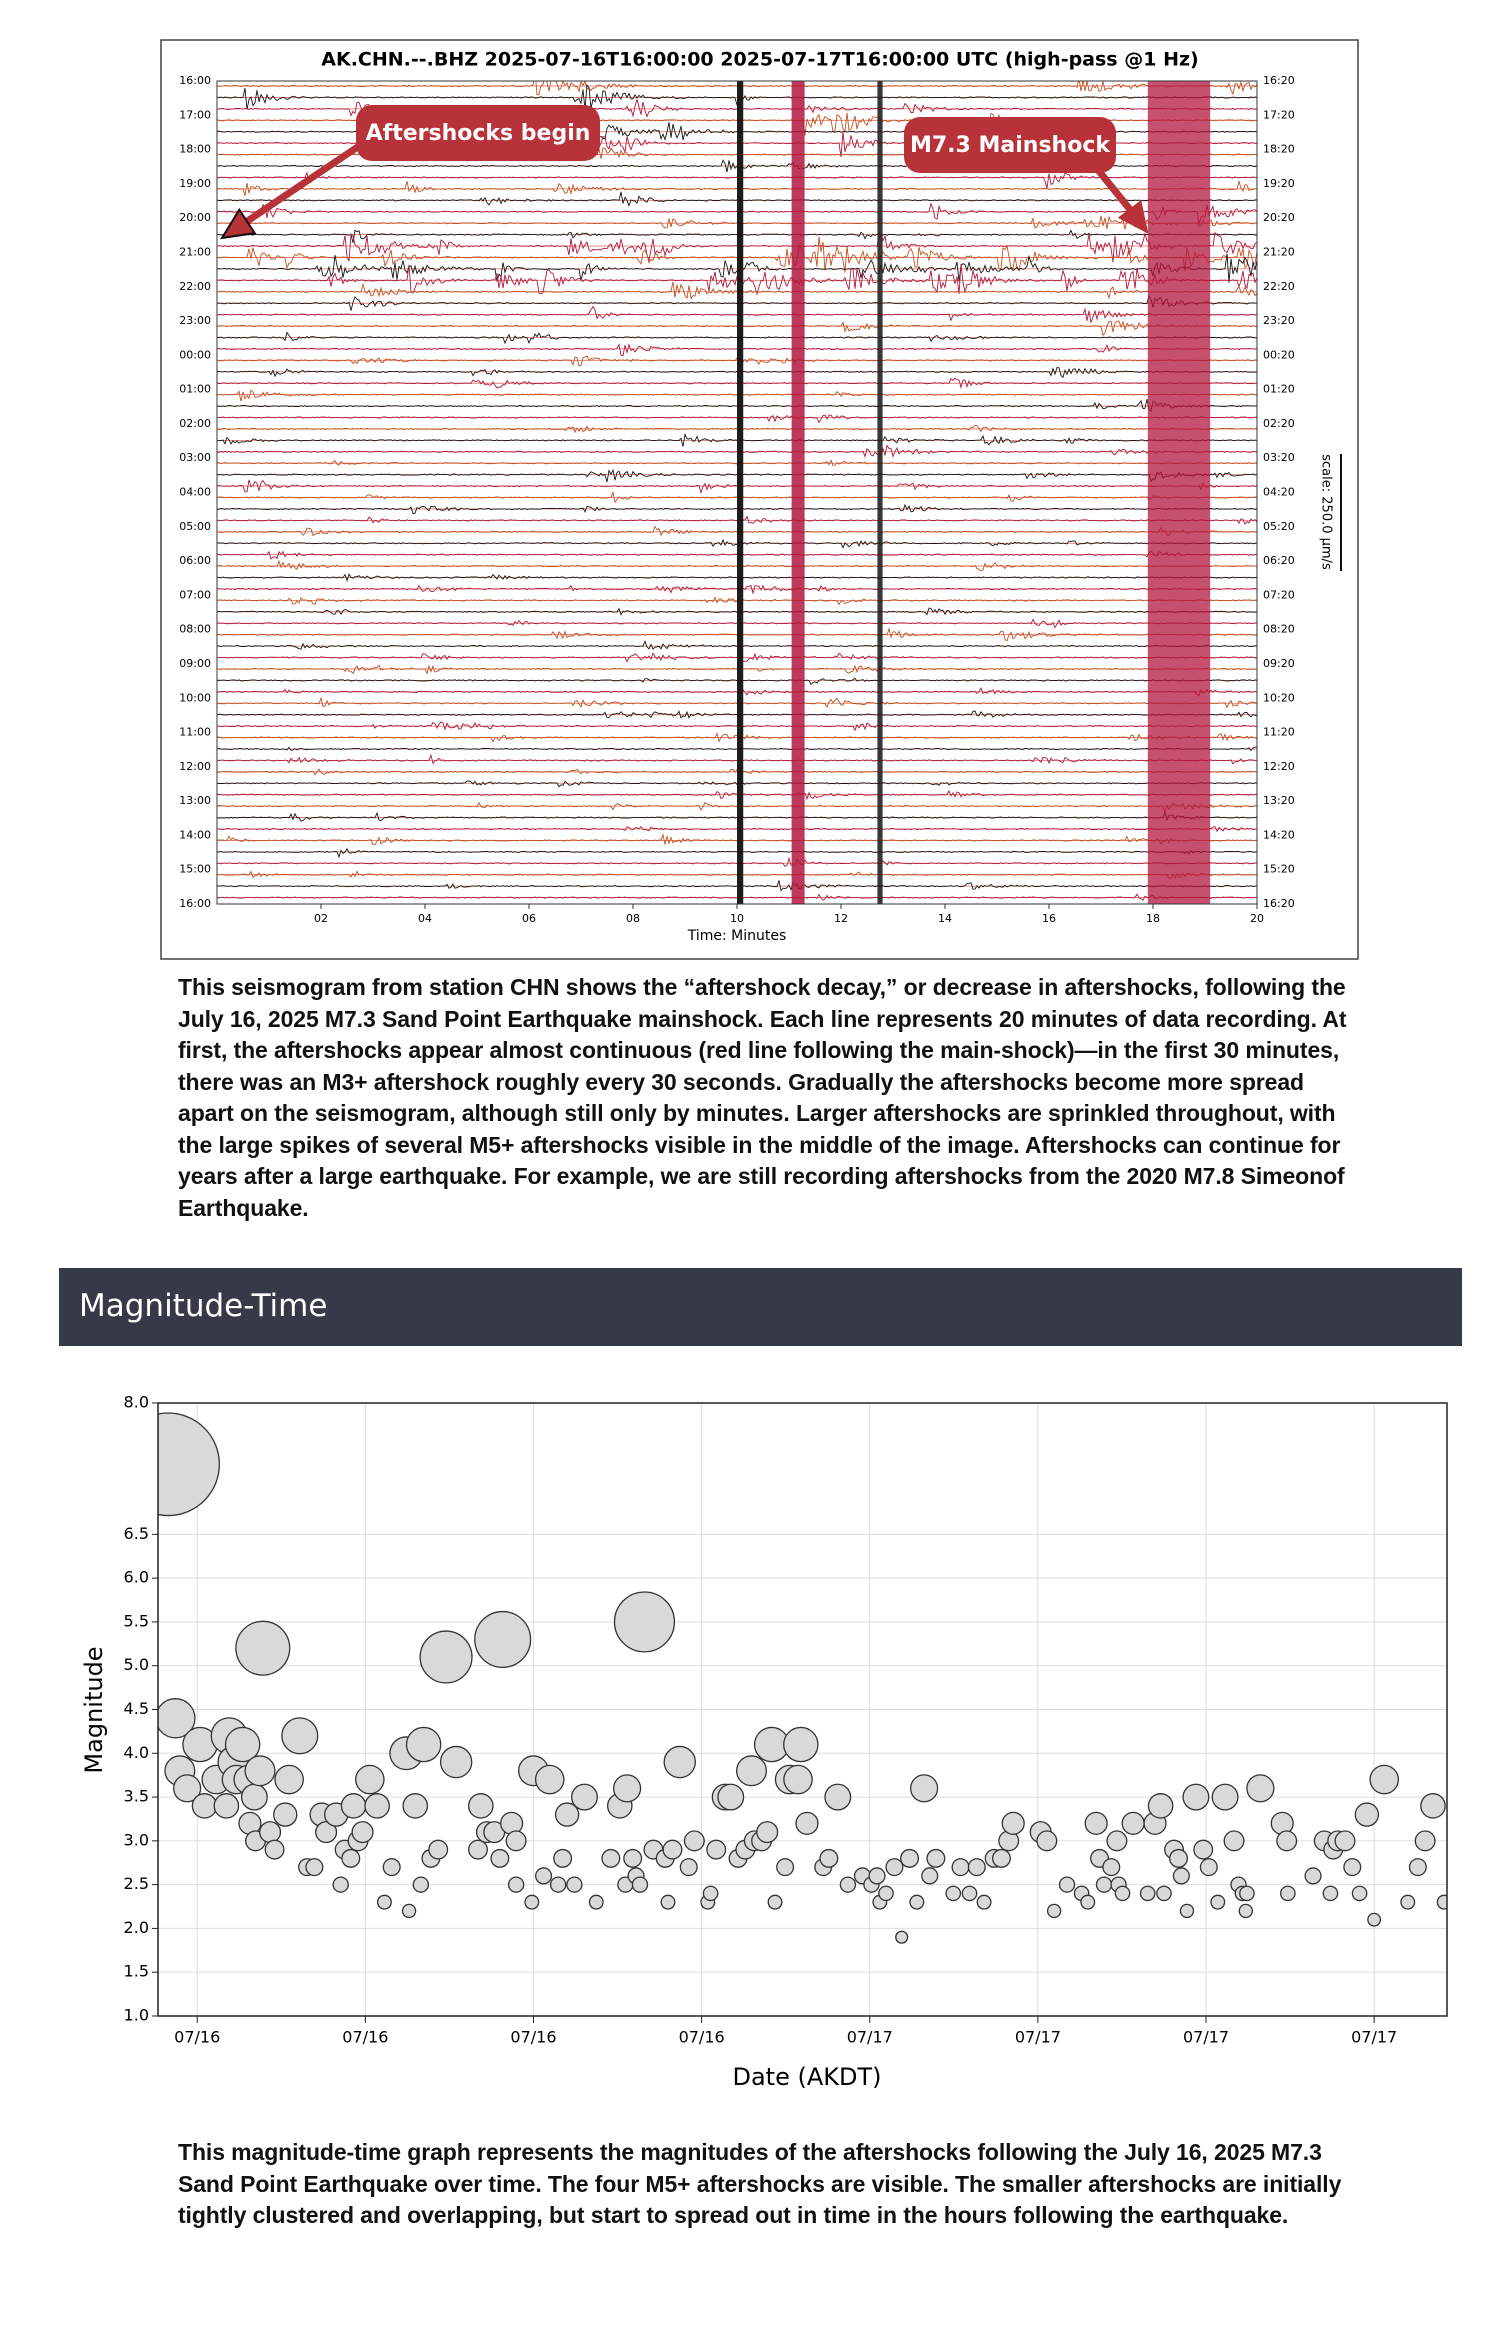  I want to click on row-label-left: 18:00, so click(195, 149).